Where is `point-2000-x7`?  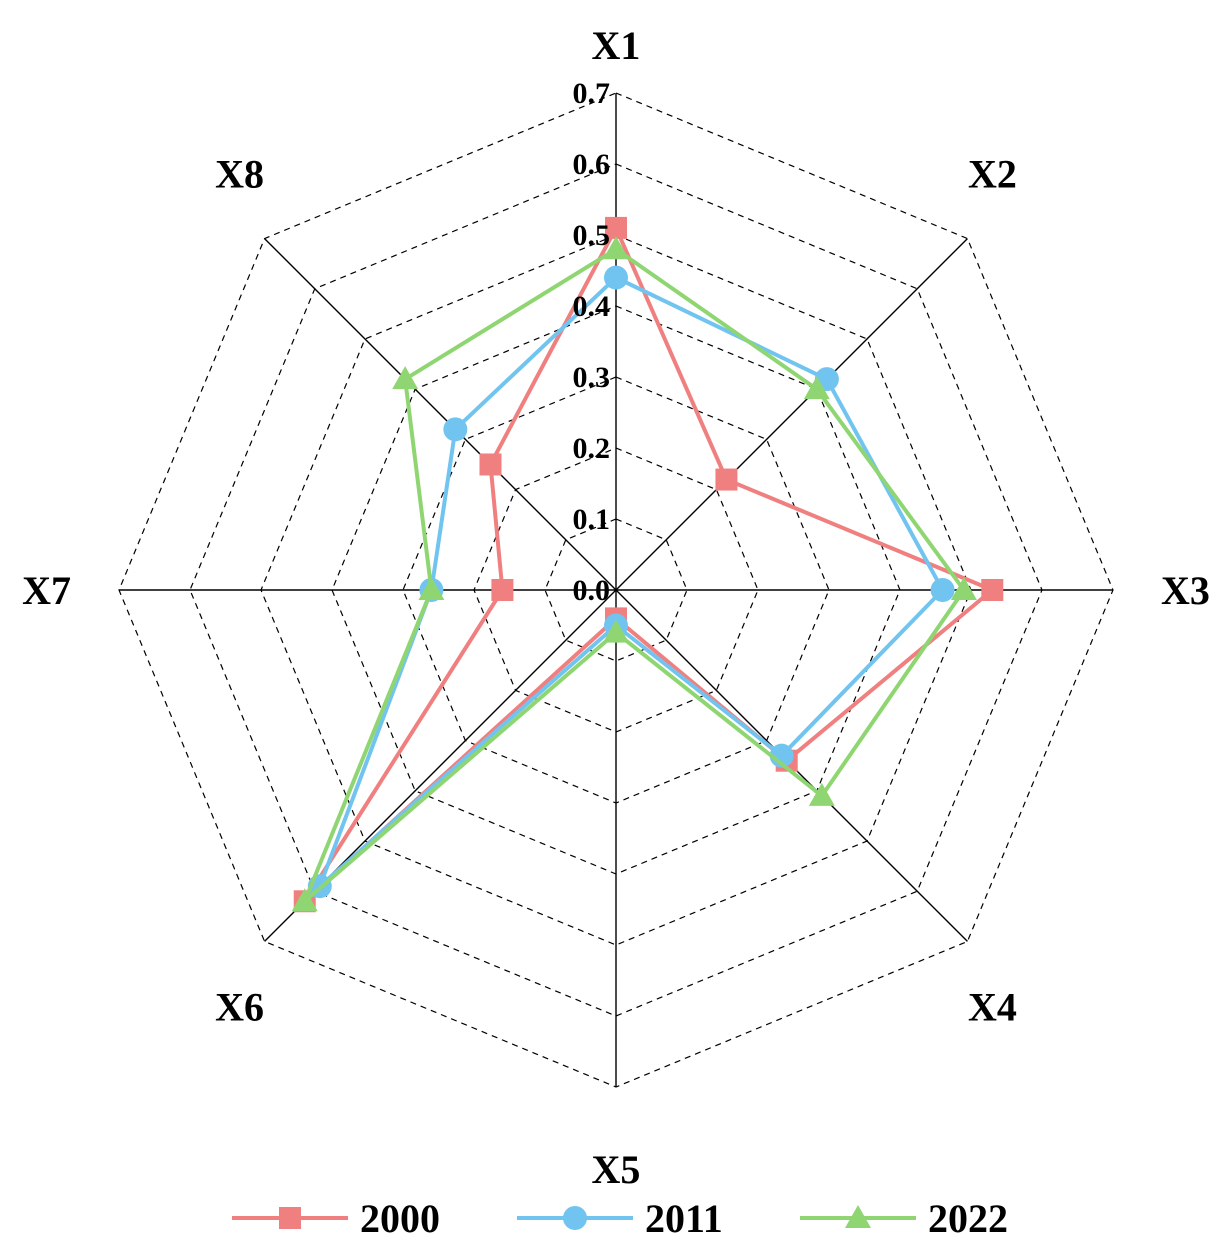
point-2000-x7 is located at coordinates (502, 590).